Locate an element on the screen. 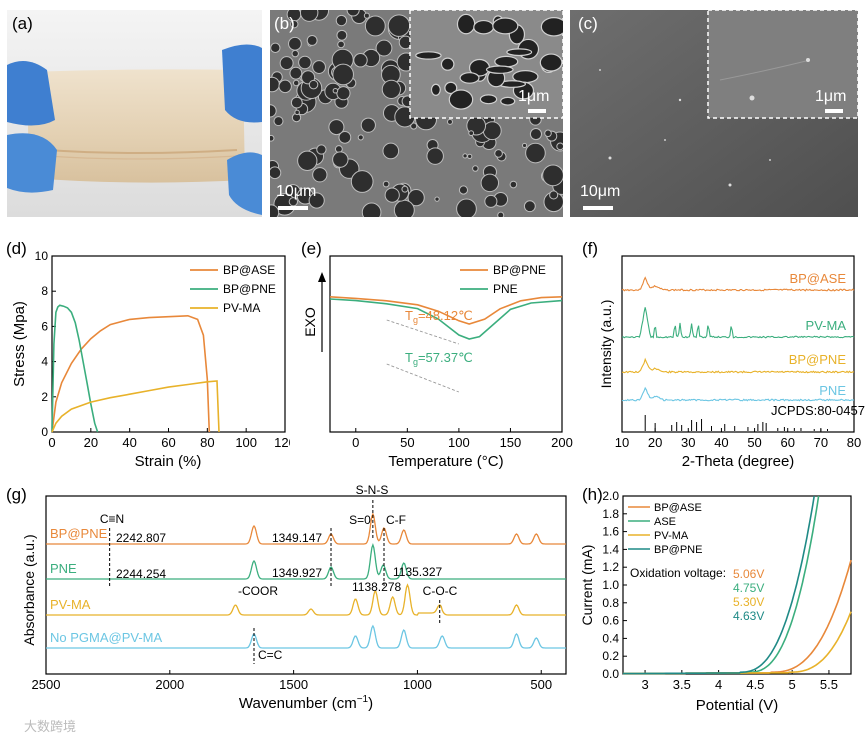  peak-annotation: S=0 is located at coordinates (360, 520).